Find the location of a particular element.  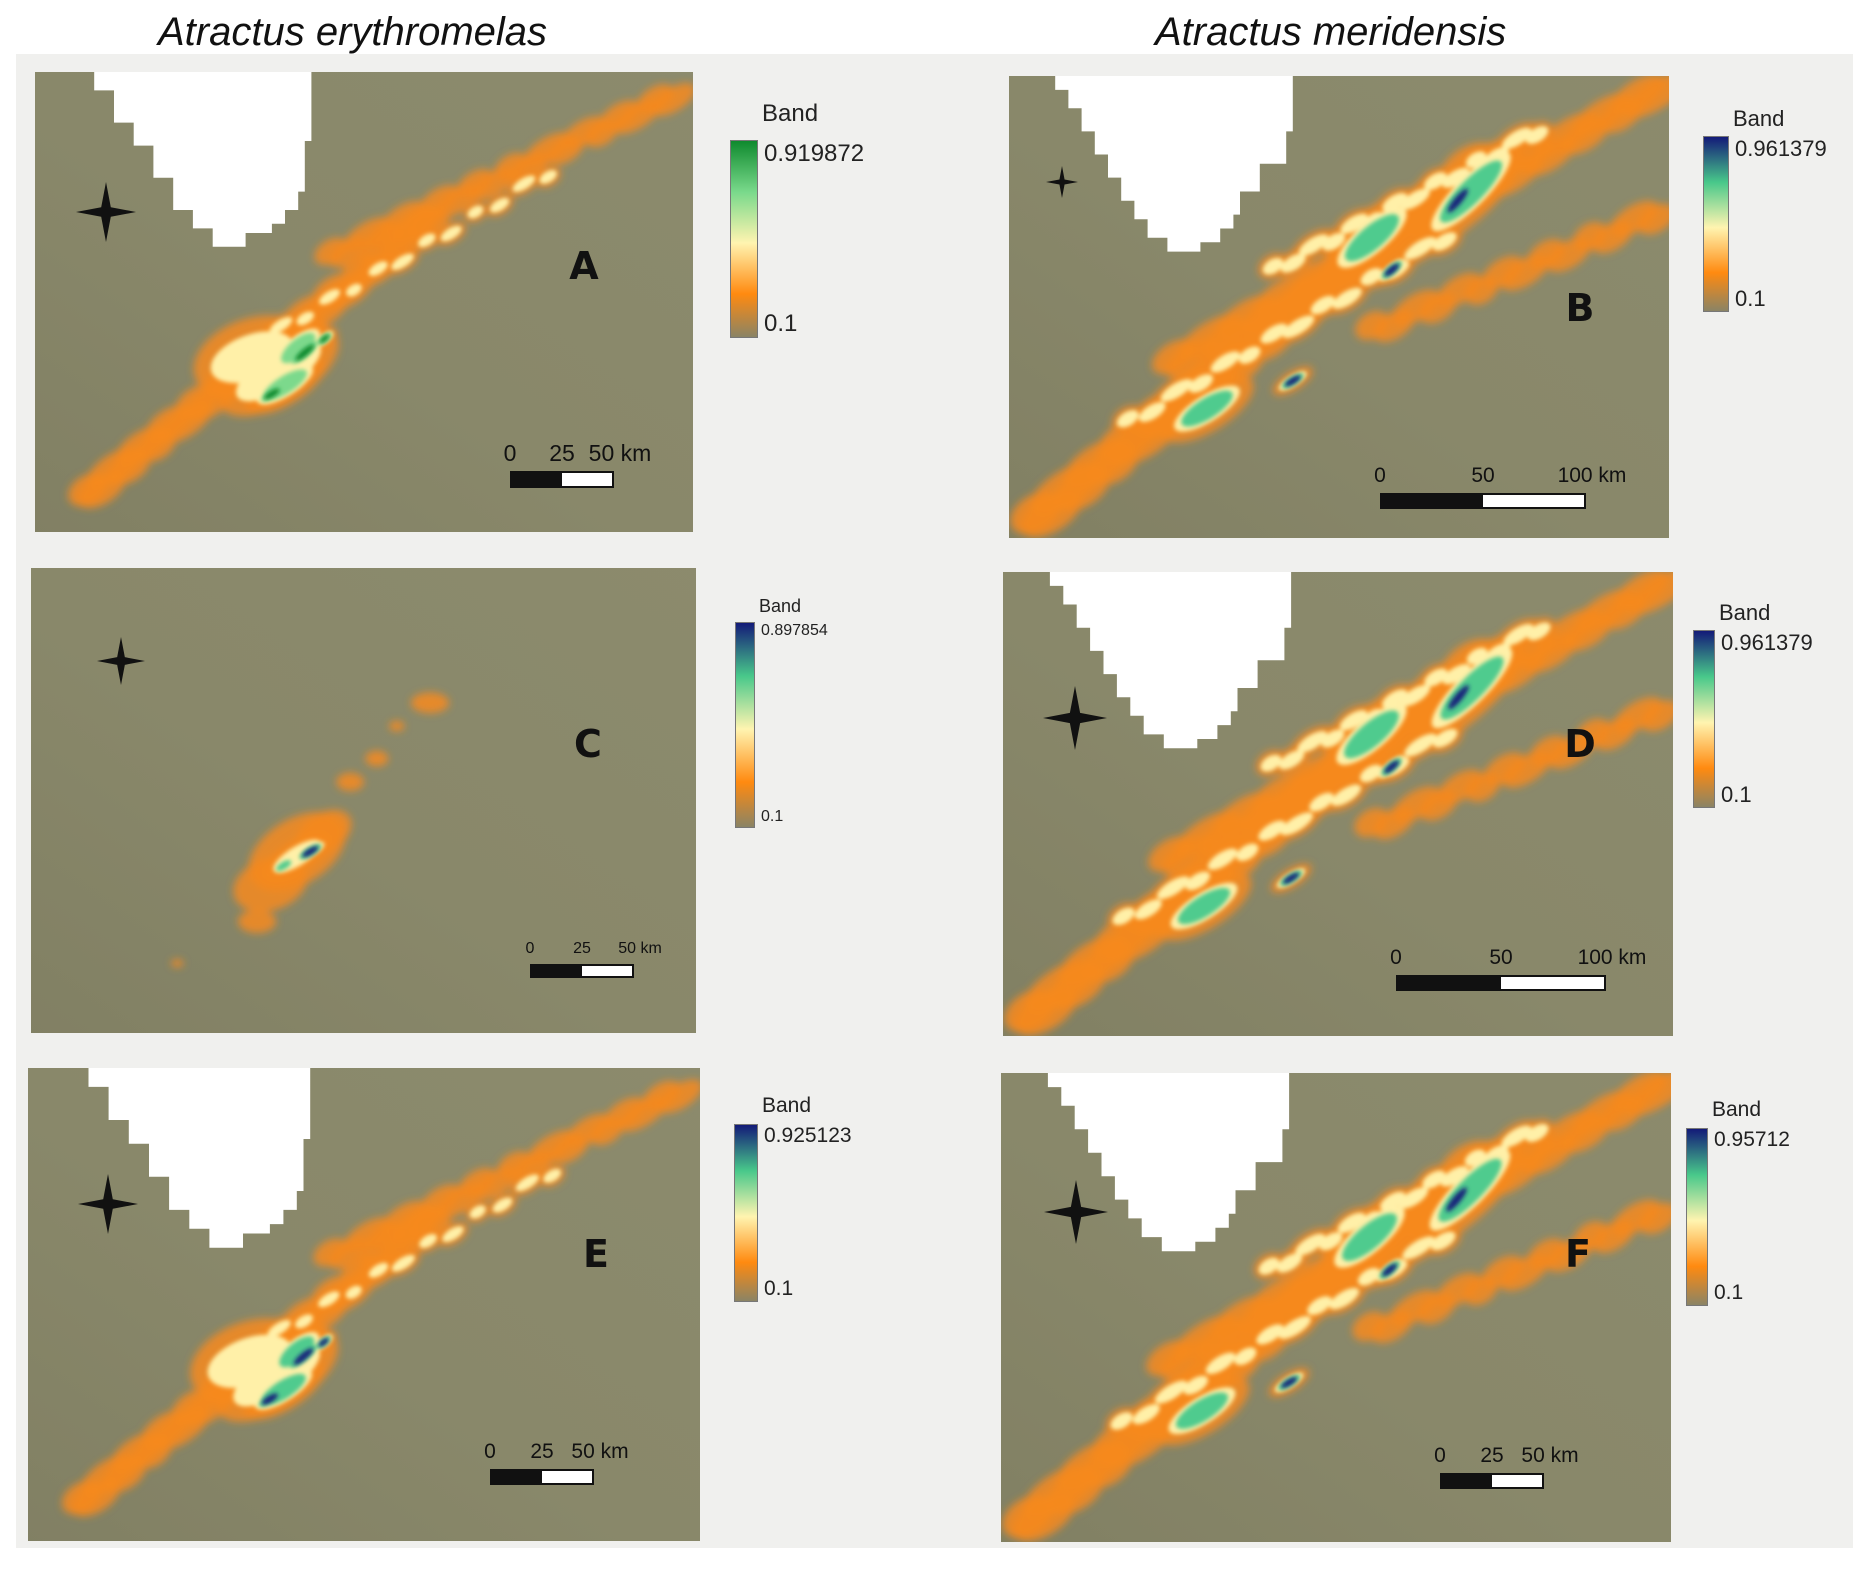

map-raster-a is located at coordinates (364, 302).